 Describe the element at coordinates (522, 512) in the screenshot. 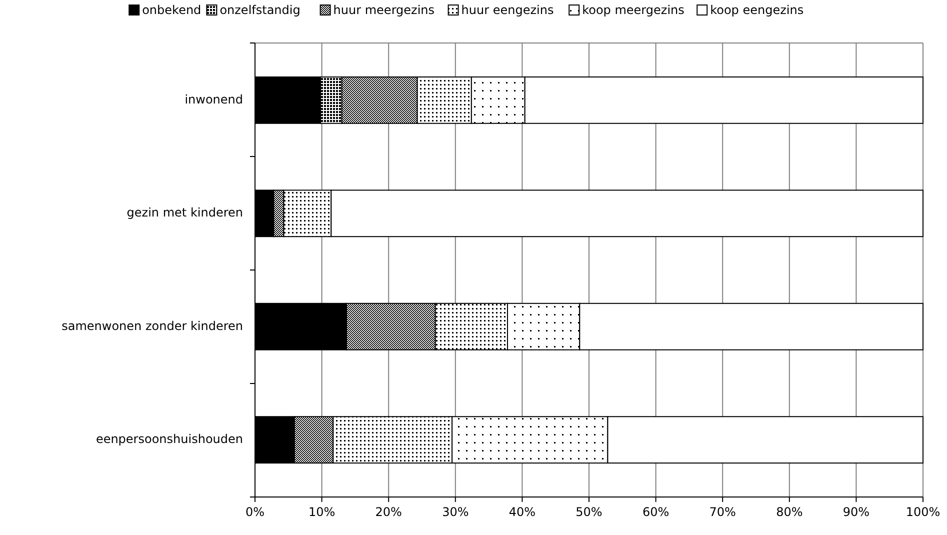

I see `x-tick-label: 40%` at that location.